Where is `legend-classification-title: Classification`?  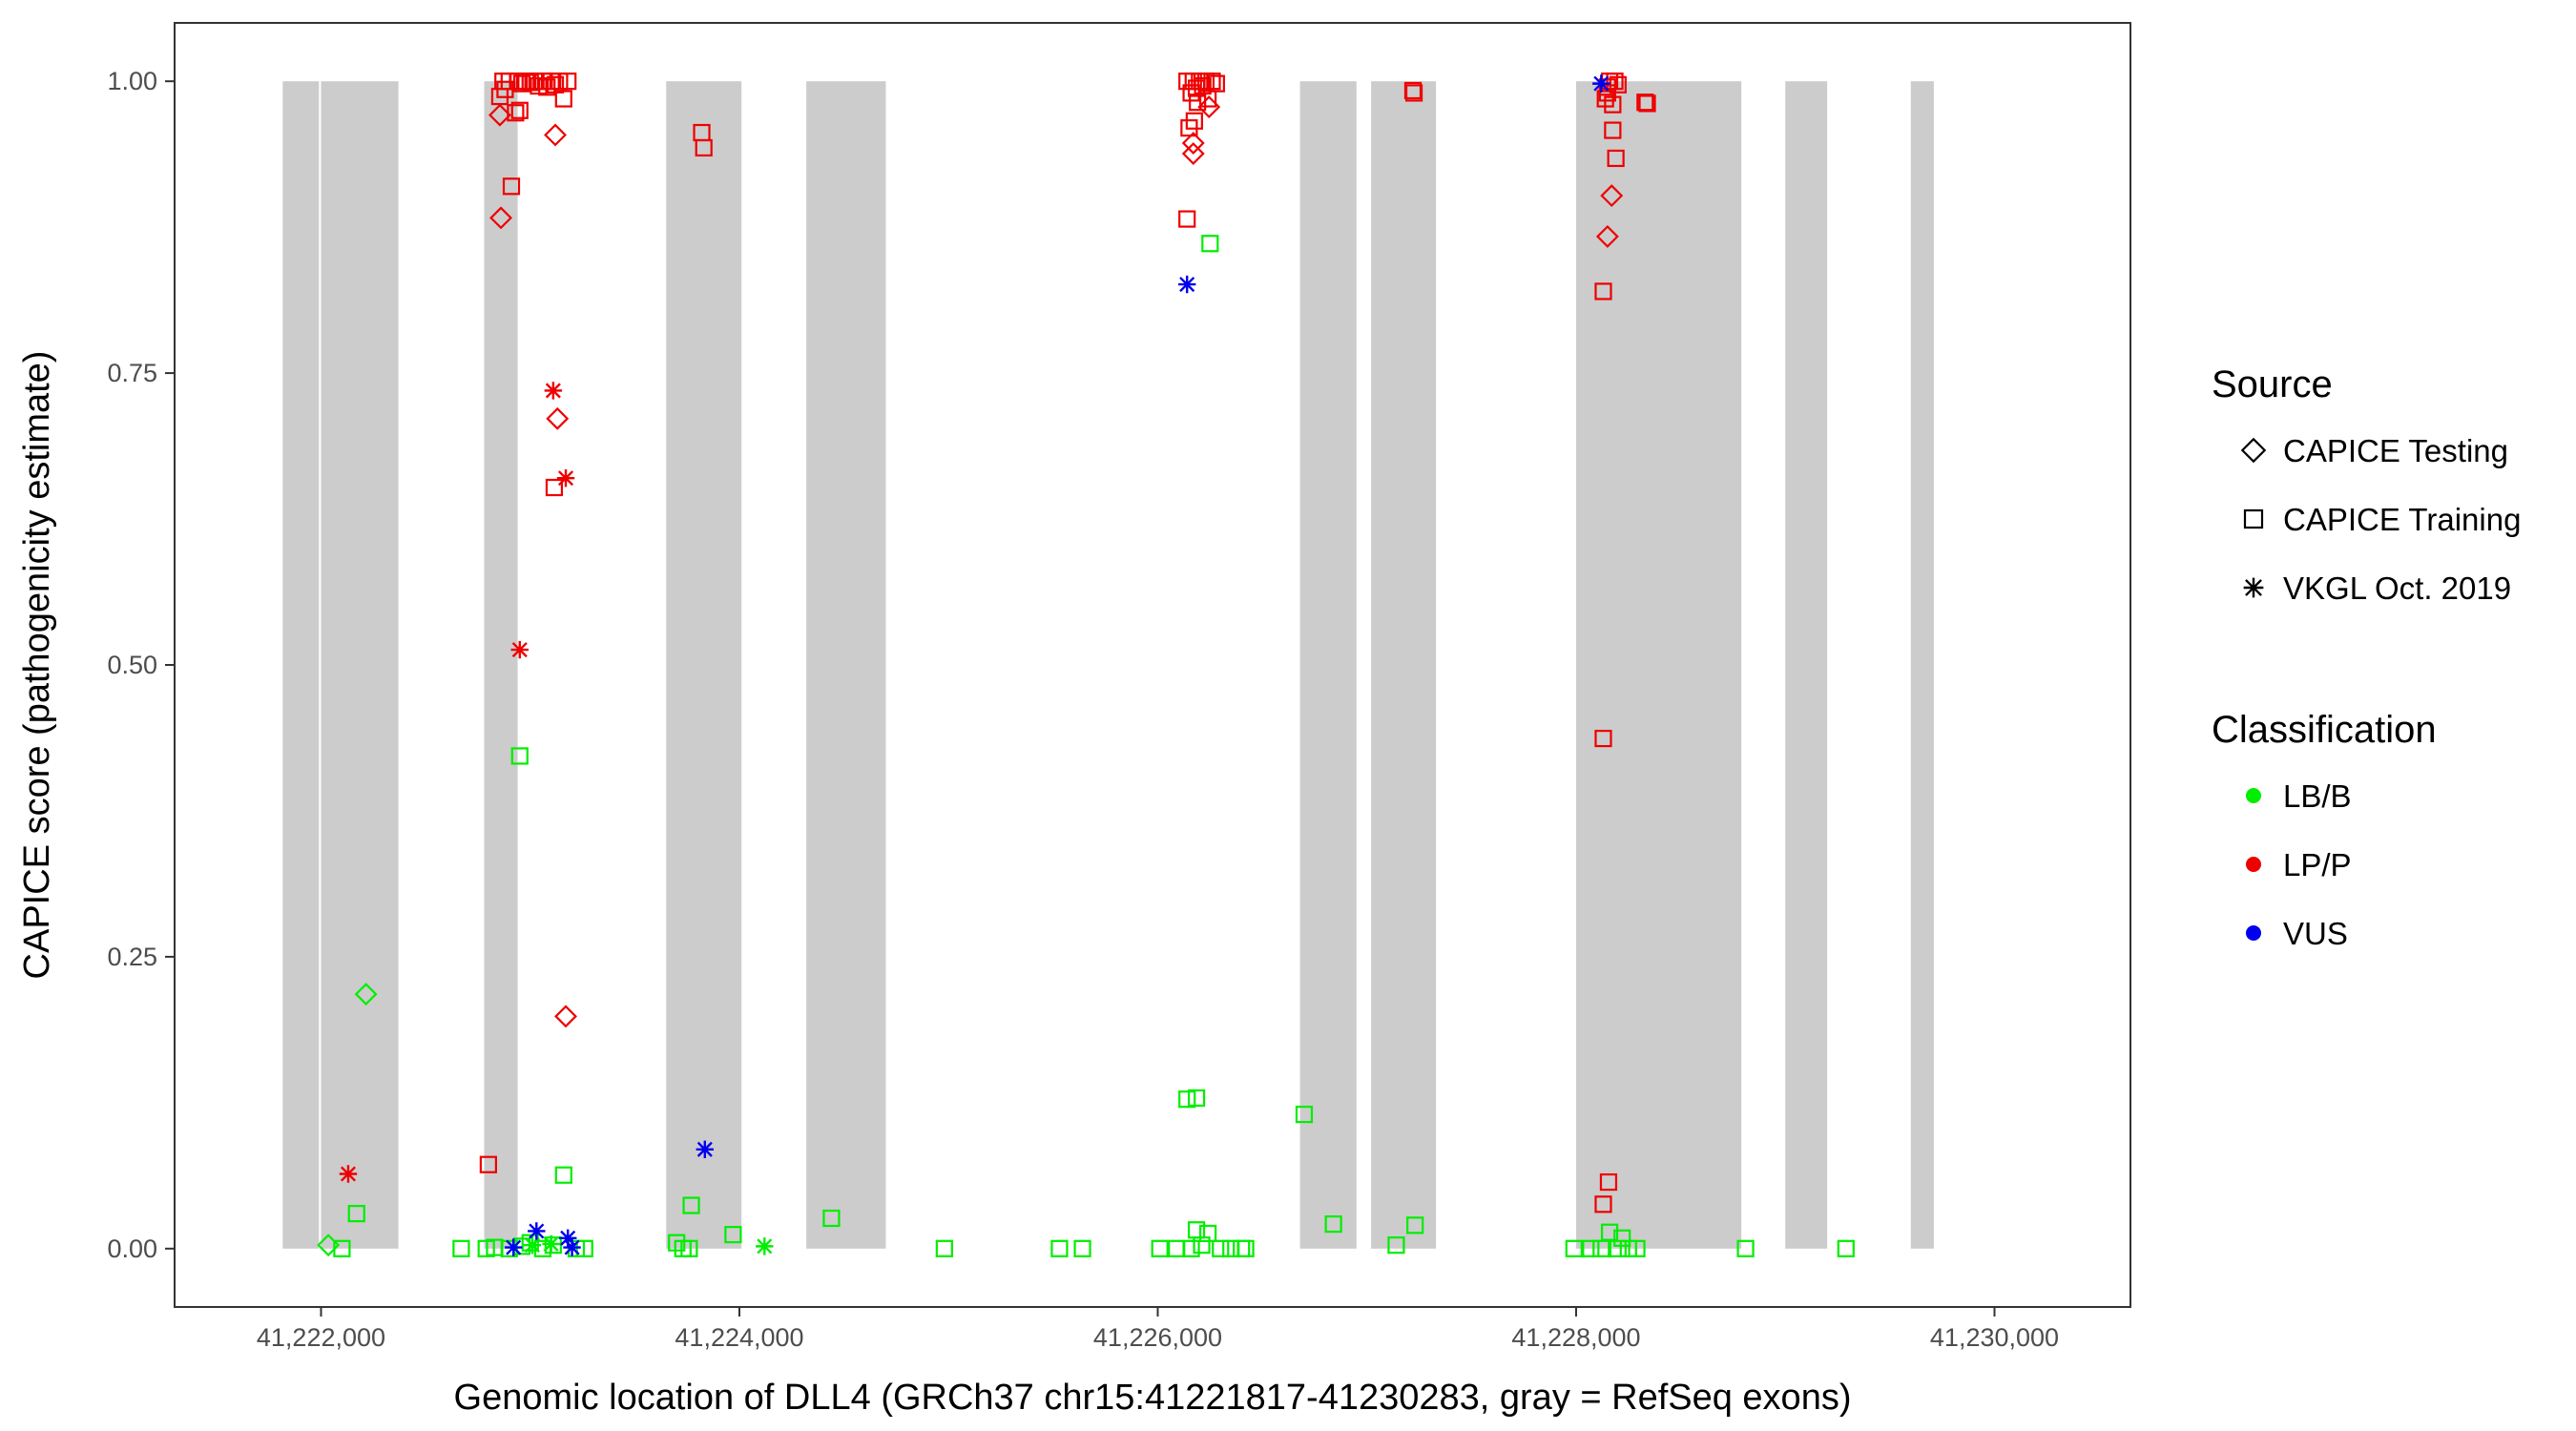 legend-classification-title: Classification is located at coordinates (2324, 730).